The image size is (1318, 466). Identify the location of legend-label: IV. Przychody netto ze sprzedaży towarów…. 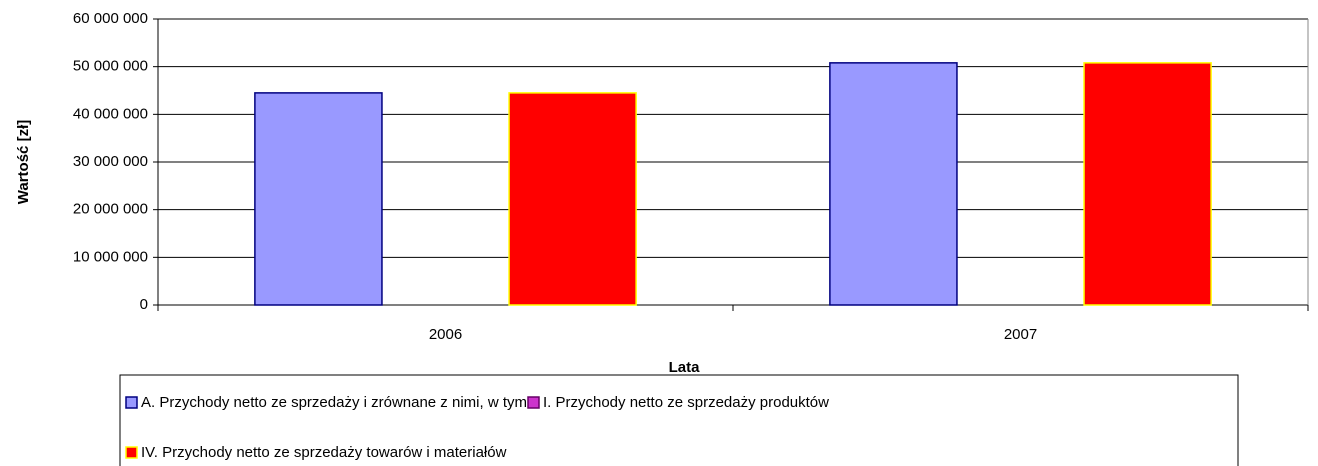
(324, 452).